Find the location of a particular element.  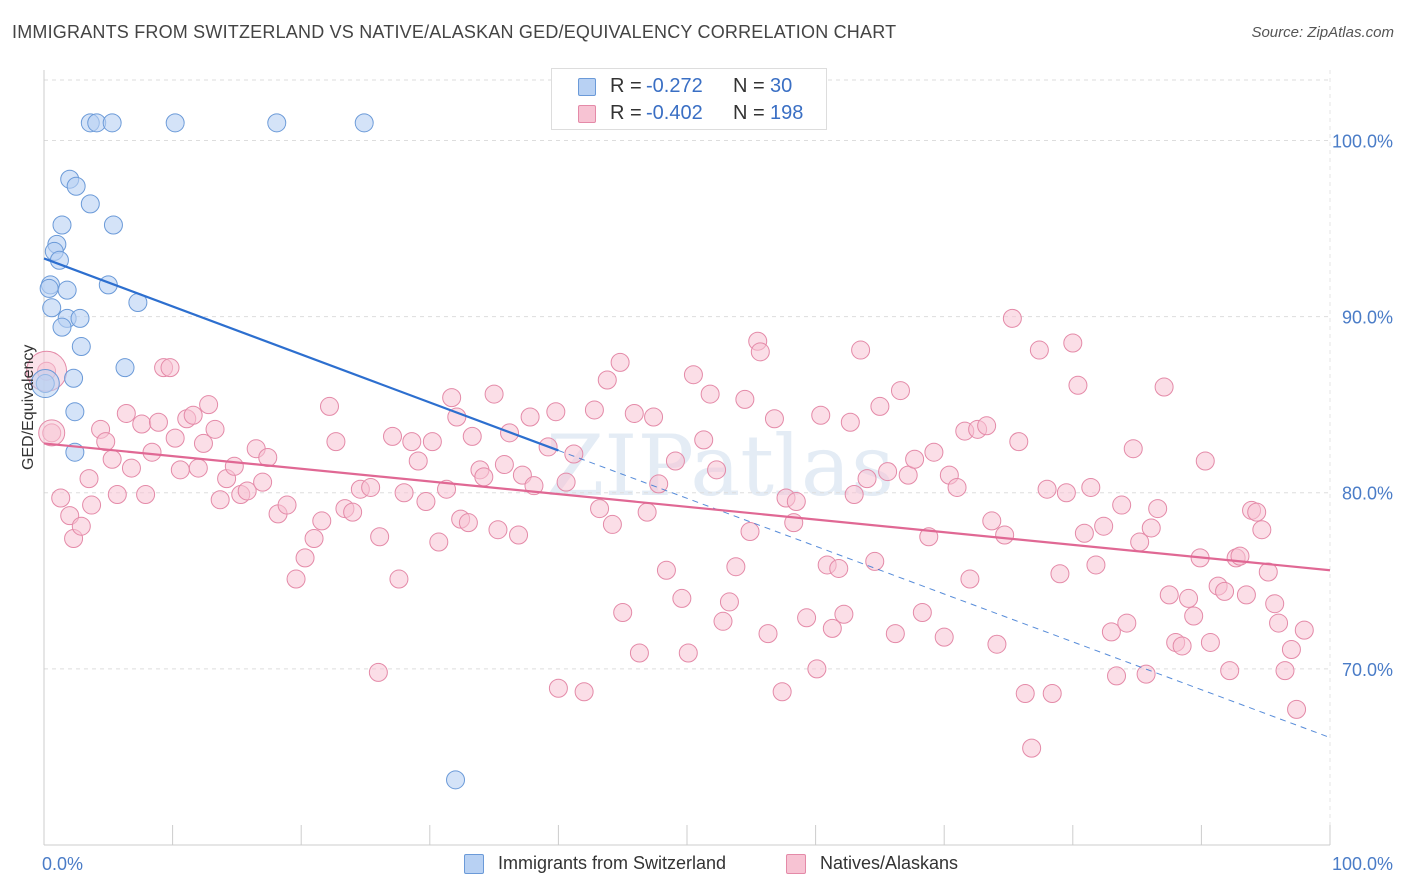

natives-point-large is located at coordinates (52, 433).